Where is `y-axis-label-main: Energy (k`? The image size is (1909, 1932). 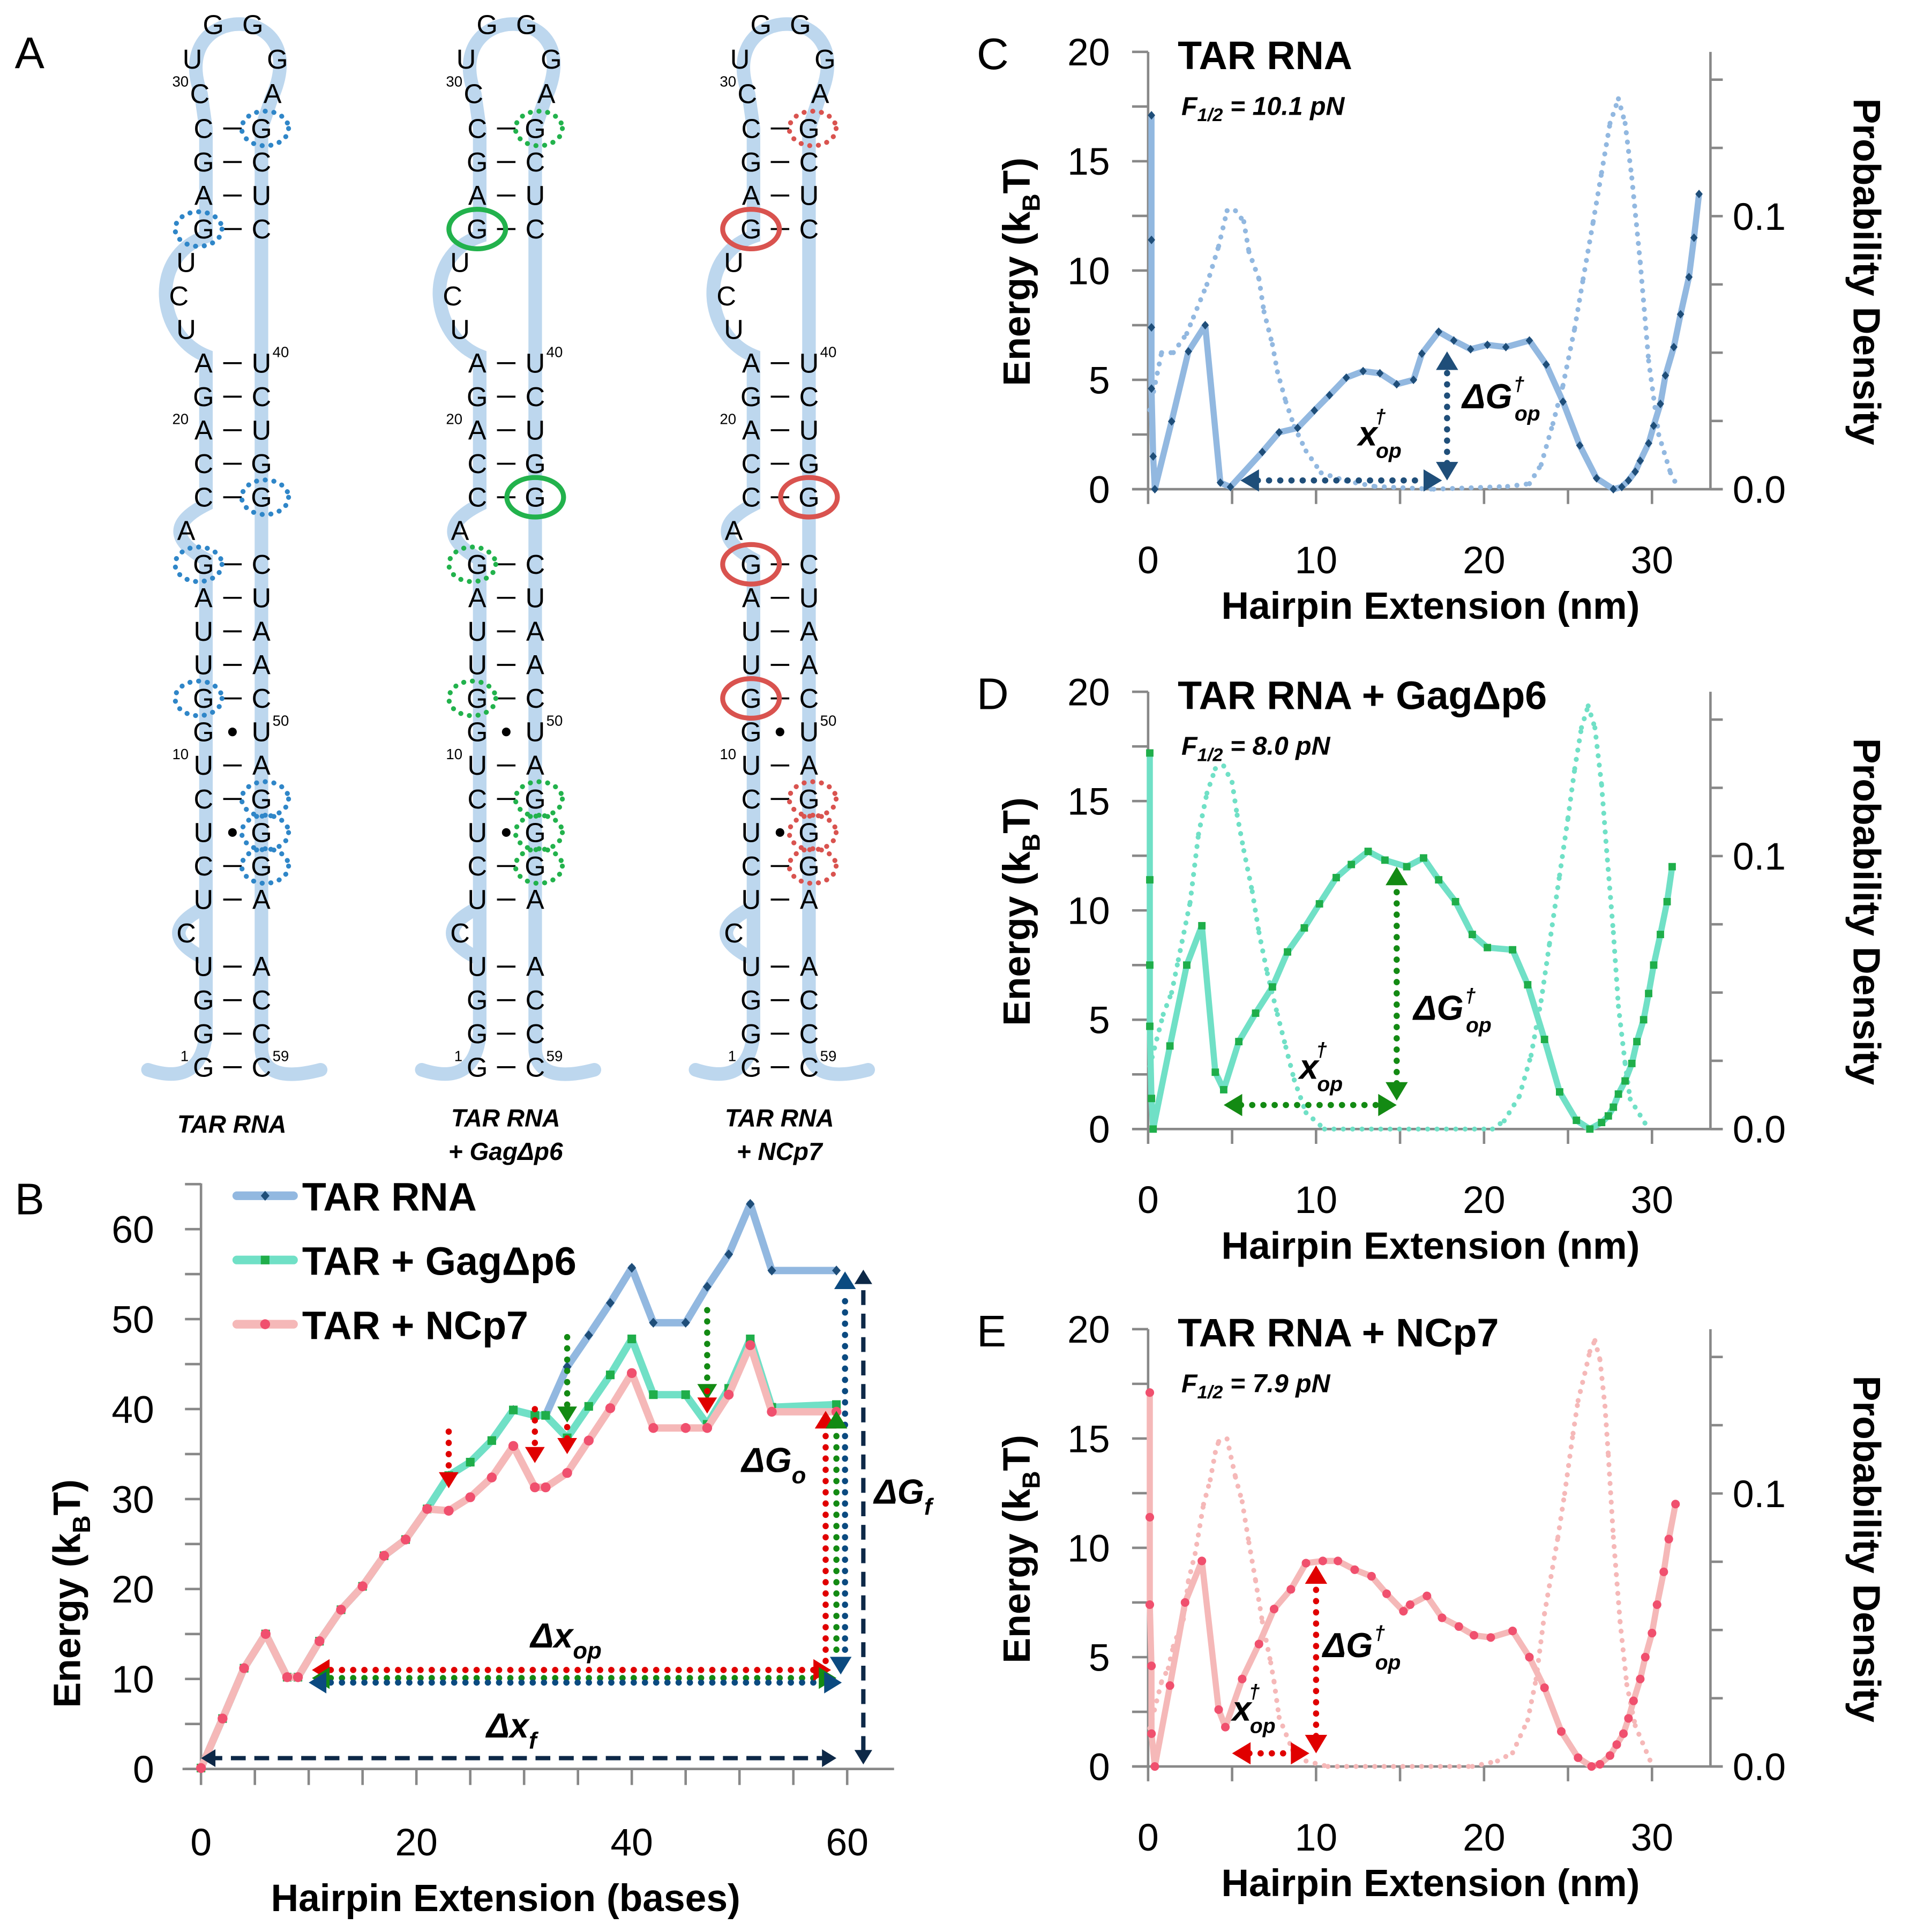
y-axis-label-main: Energy (k is located at coordinates (1016, 938).